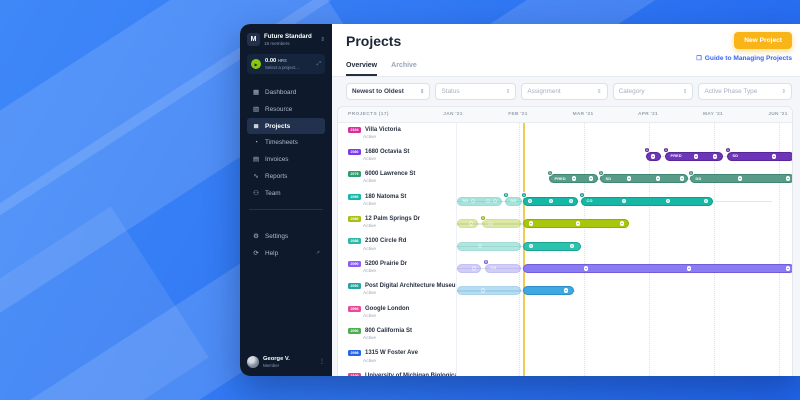 The width and height of the screenshot is (800, 400). I want to click on project-row-main: 2104 Villa Victoria, so click(402, 129).